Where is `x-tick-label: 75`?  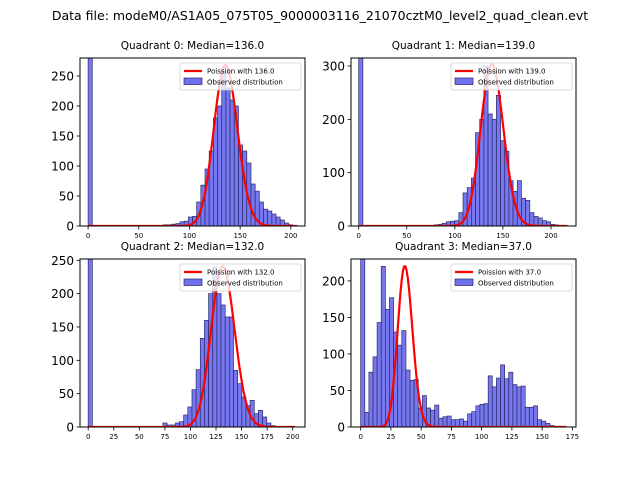
x-tick-label: 75 is located at coordinates (164, 437).